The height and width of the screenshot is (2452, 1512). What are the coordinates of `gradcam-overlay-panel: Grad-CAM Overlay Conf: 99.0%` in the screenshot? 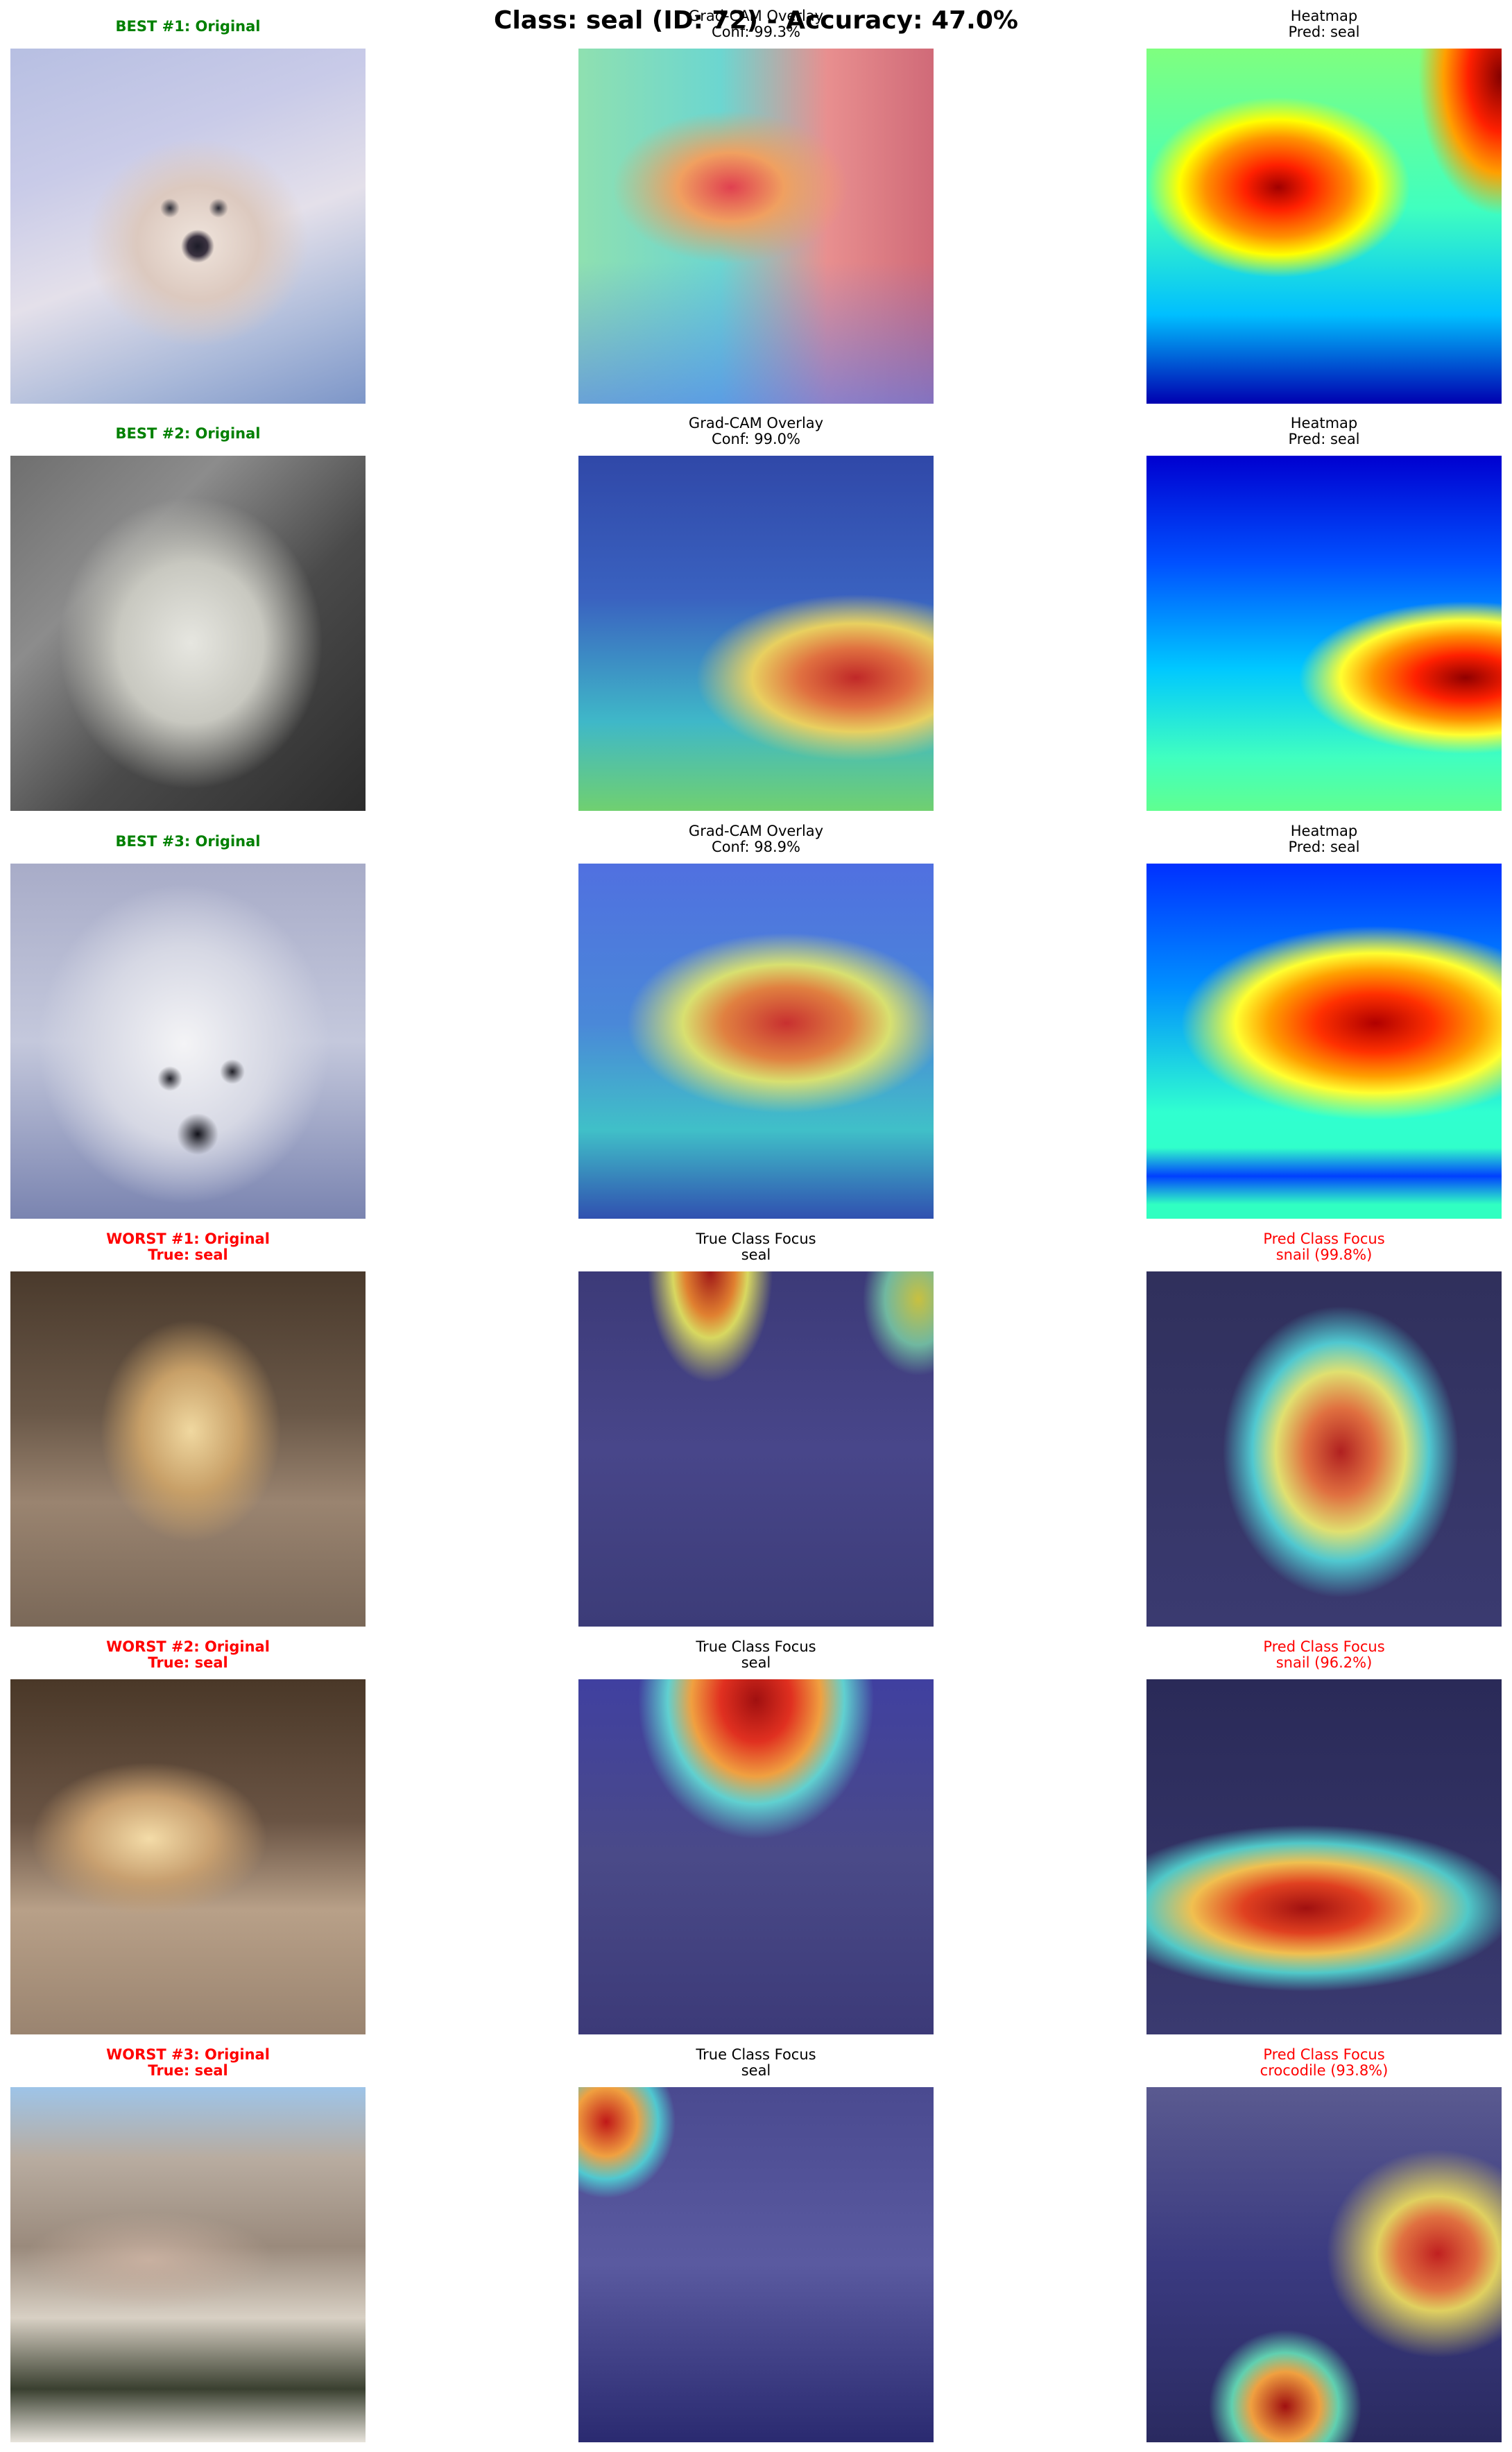 It's located at (756, 609).